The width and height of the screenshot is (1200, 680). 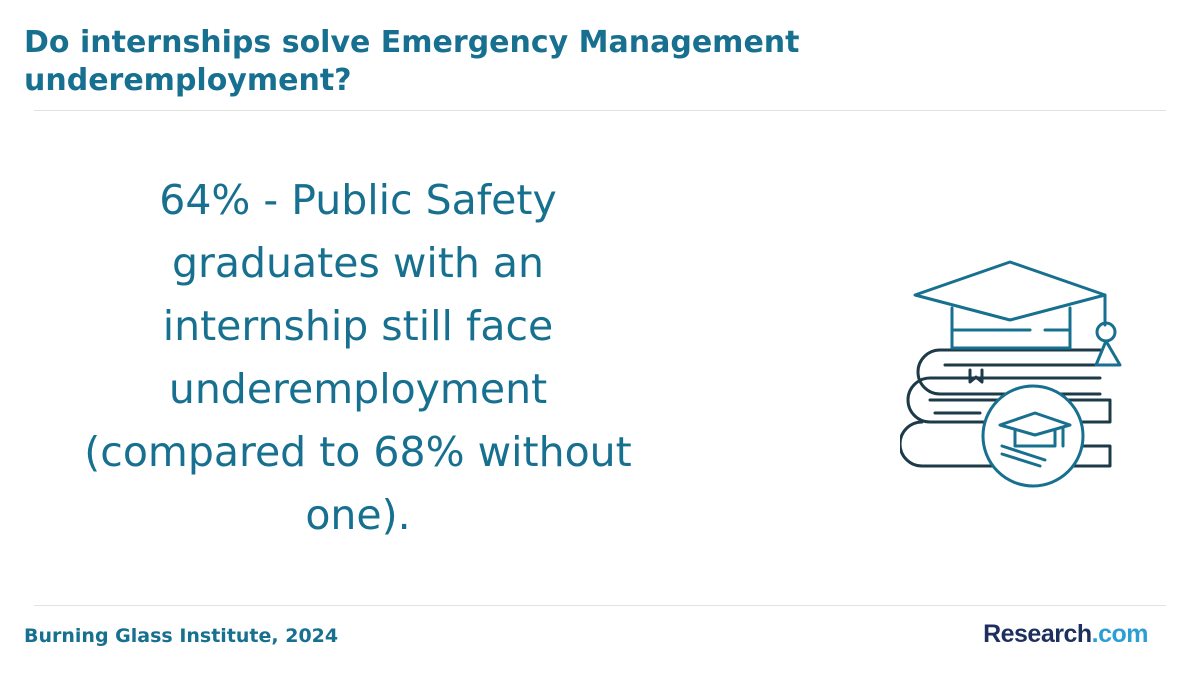 I want to click on logo-name: Research, so click(x=1037, y=634).